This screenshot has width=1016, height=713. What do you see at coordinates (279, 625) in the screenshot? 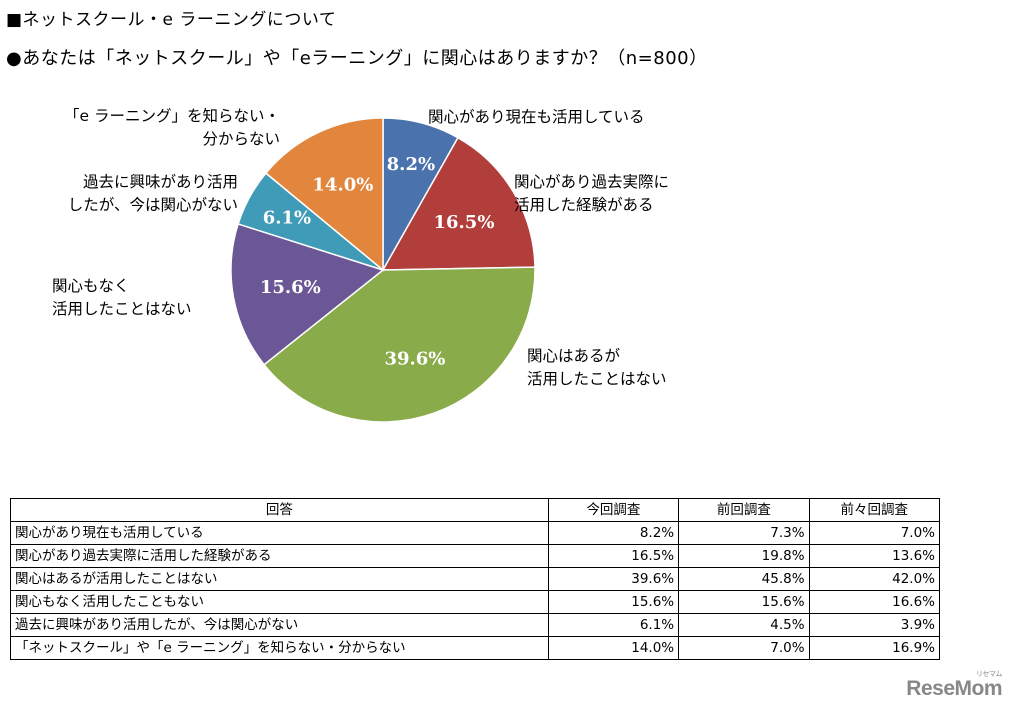
I see `row-answer-cell: 過去に興味があり活用したが、今は関心がない` at bounding box center [279, 625].